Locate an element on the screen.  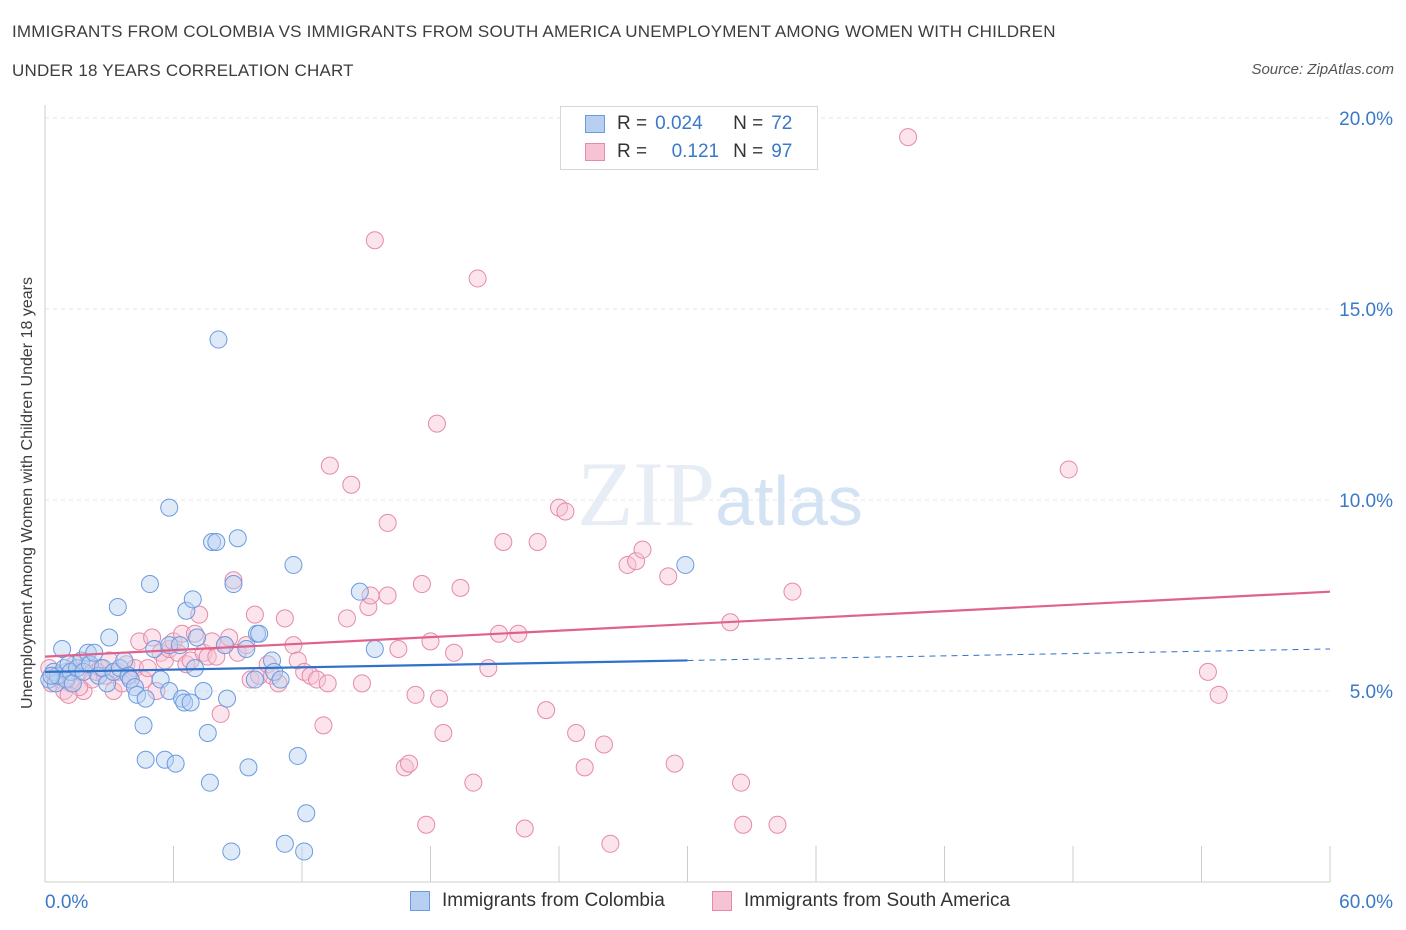
bottom-legend-label-colombia: Immigrants from Colombia is located at coordinates (553, 900).